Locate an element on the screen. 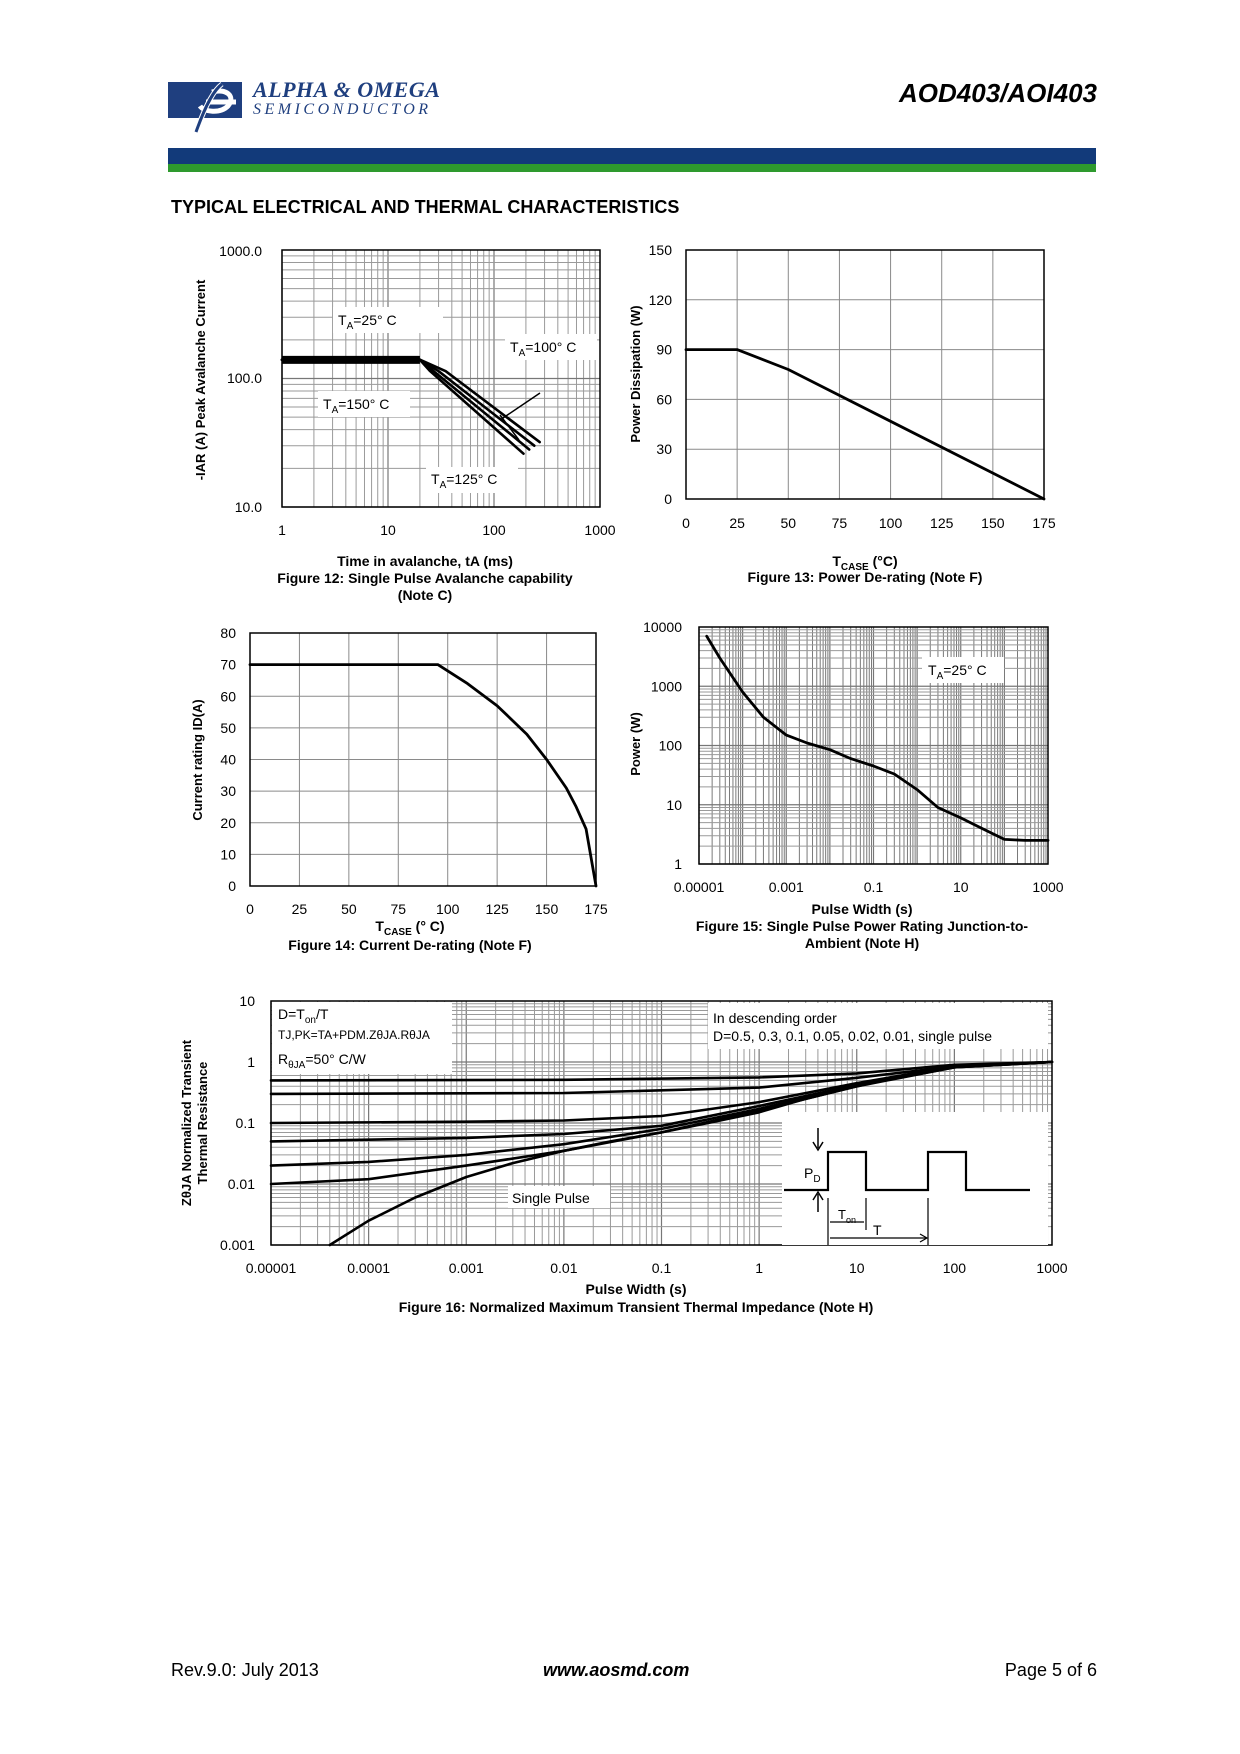  y-tick: 0.001 is located at coordinates (237, 1245).